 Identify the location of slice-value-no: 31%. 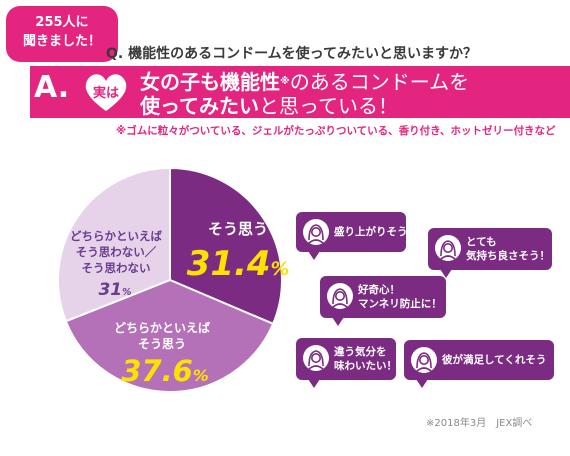
(115, 290).